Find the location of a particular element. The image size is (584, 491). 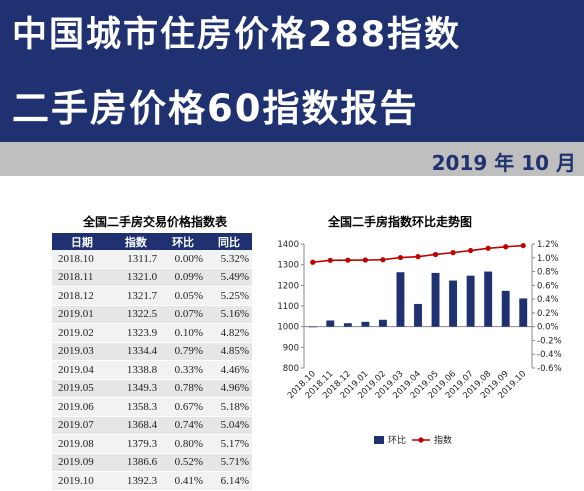

right-tick-label: 1.2% is located at coordinates (548, 245).